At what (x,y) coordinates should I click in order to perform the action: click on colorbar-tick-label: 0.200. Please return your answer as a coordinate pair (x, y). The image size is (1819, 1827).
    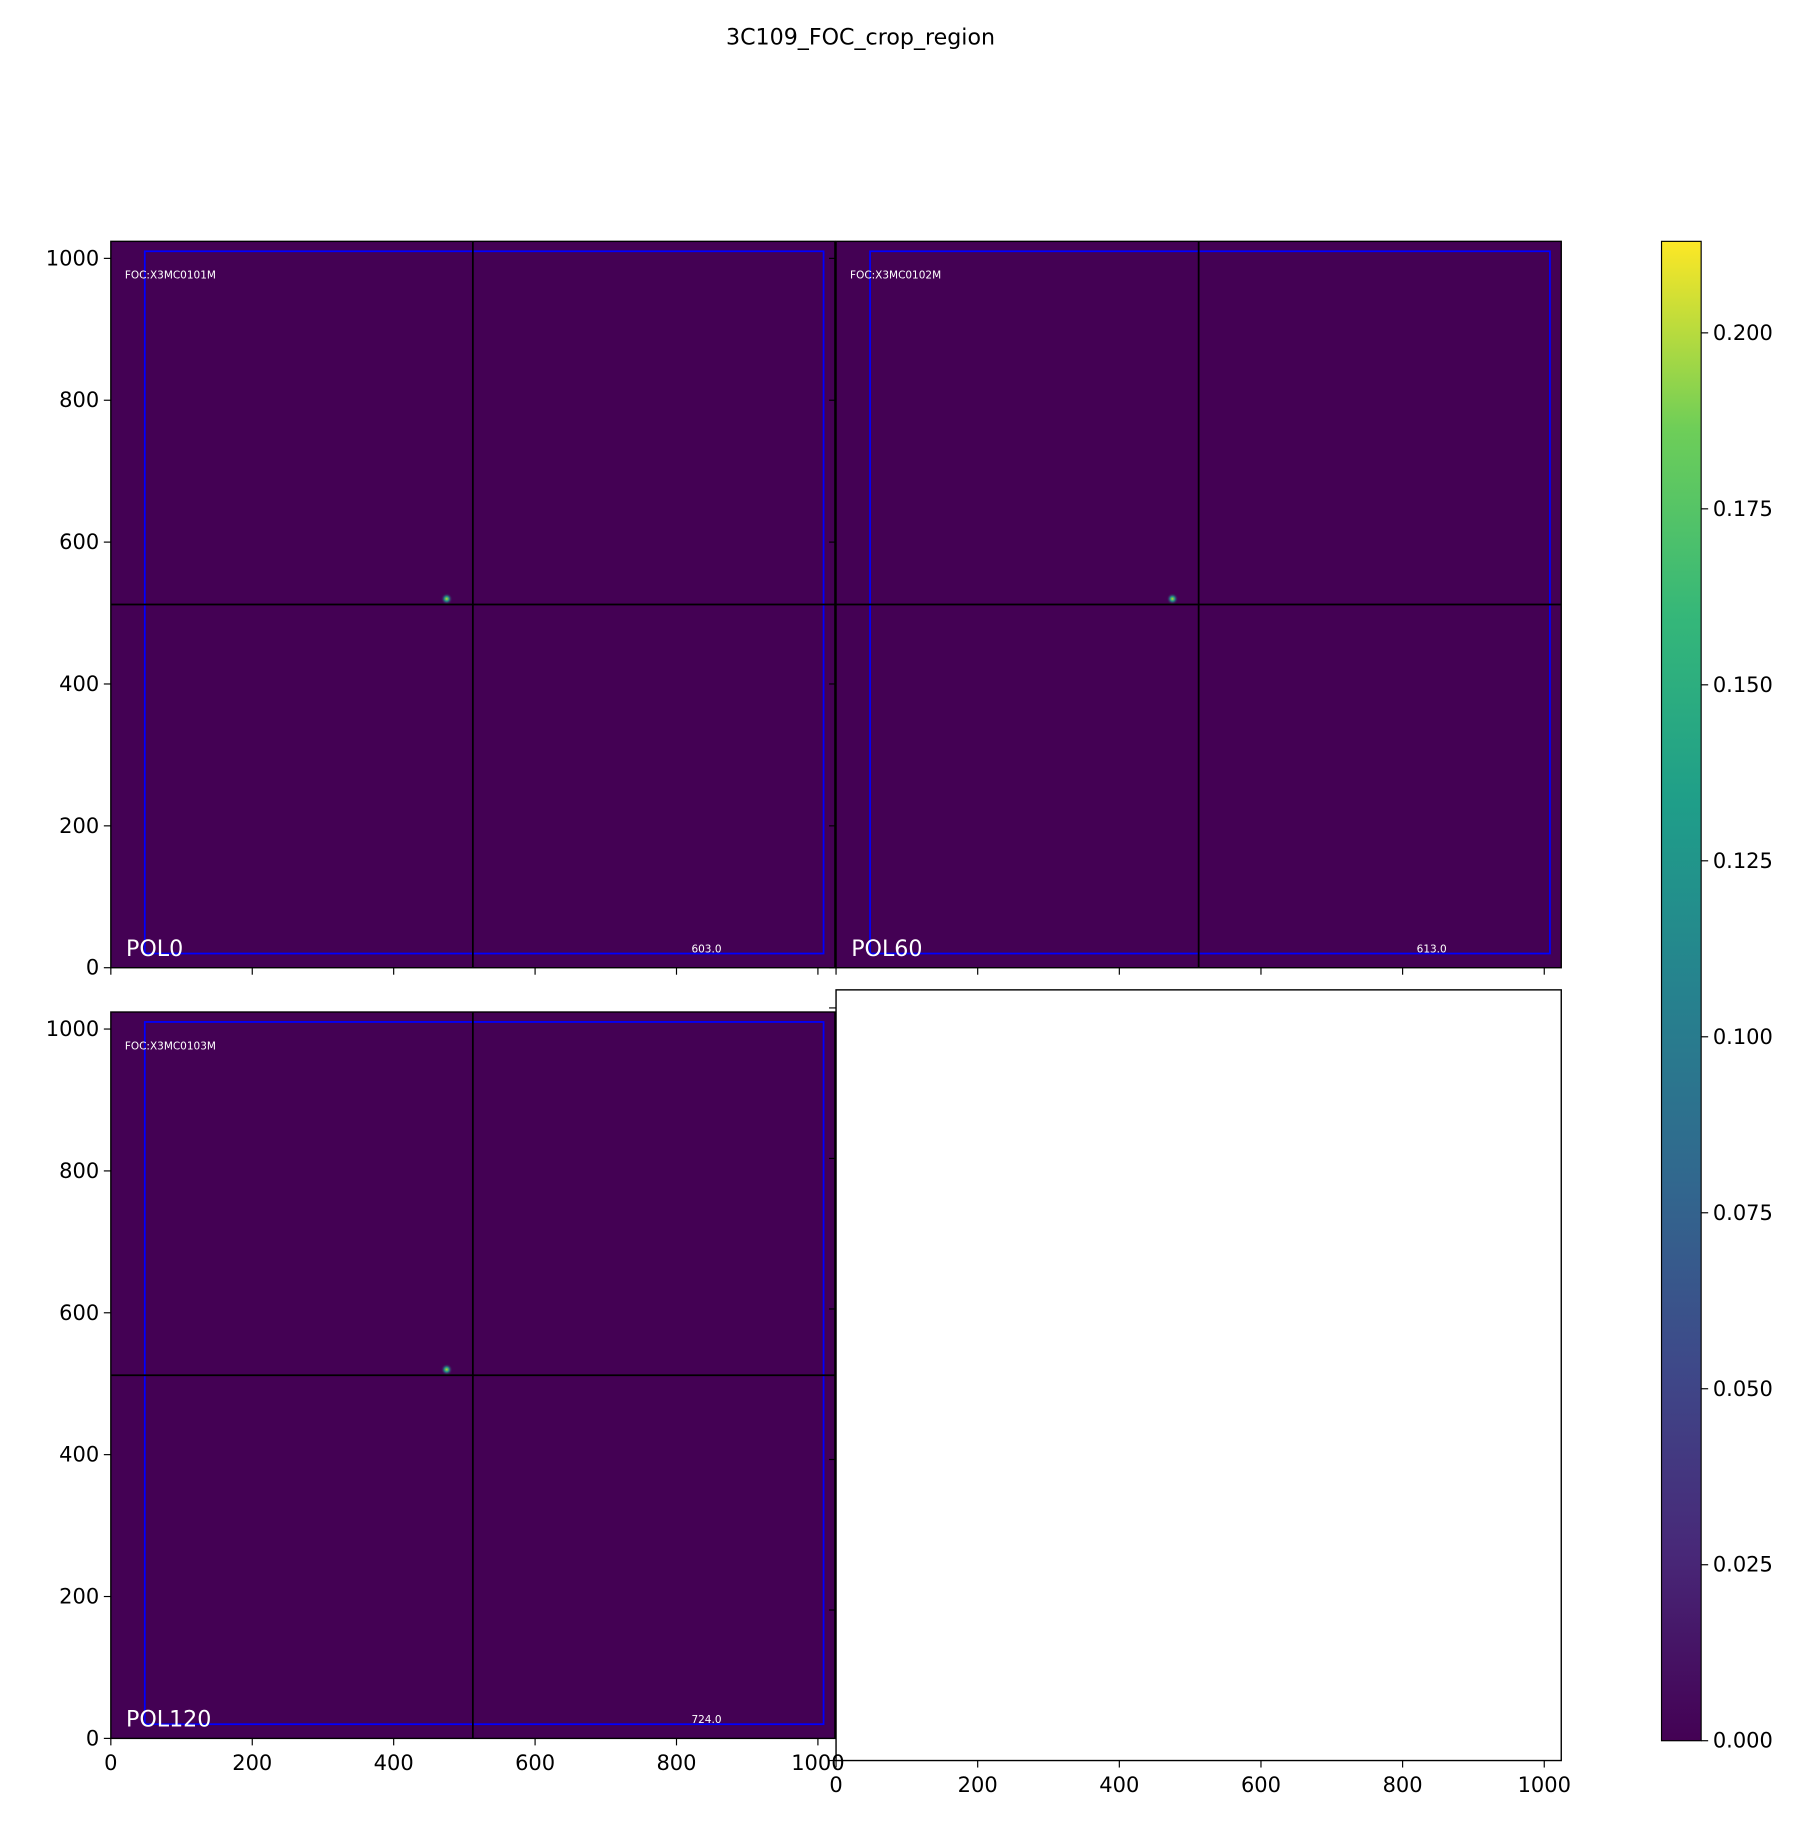
    Looking at the image, I should click on (1743, 333).